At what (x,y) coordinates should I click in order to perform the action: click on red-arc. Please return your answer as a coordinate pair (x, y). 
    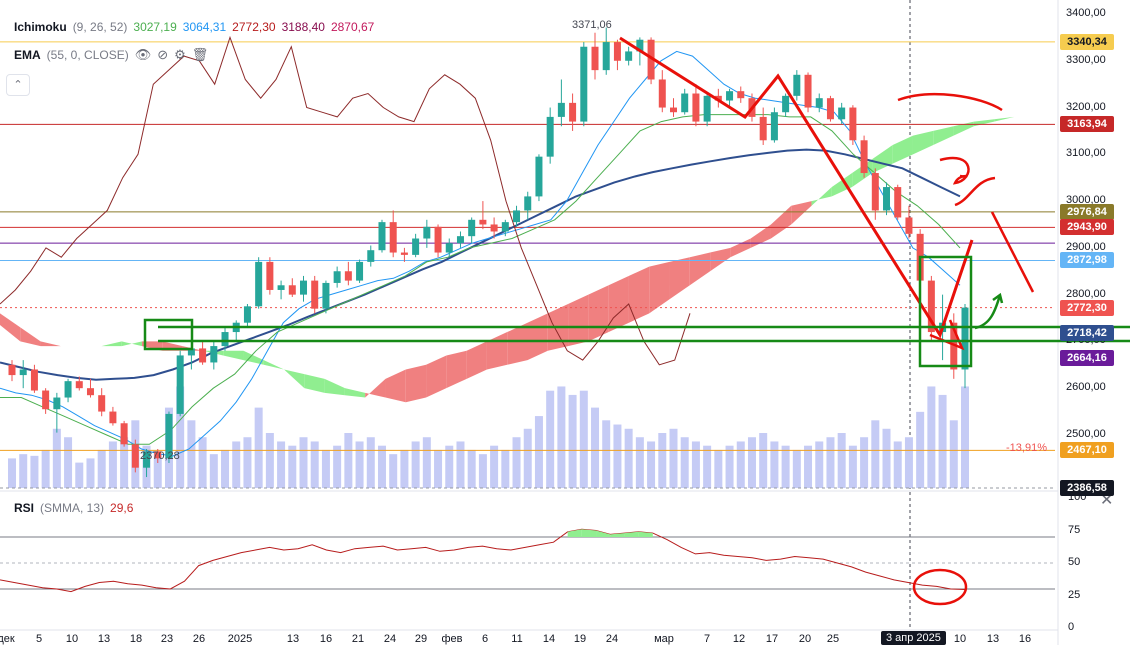
    Looking at the image, I should click on (950, 102).